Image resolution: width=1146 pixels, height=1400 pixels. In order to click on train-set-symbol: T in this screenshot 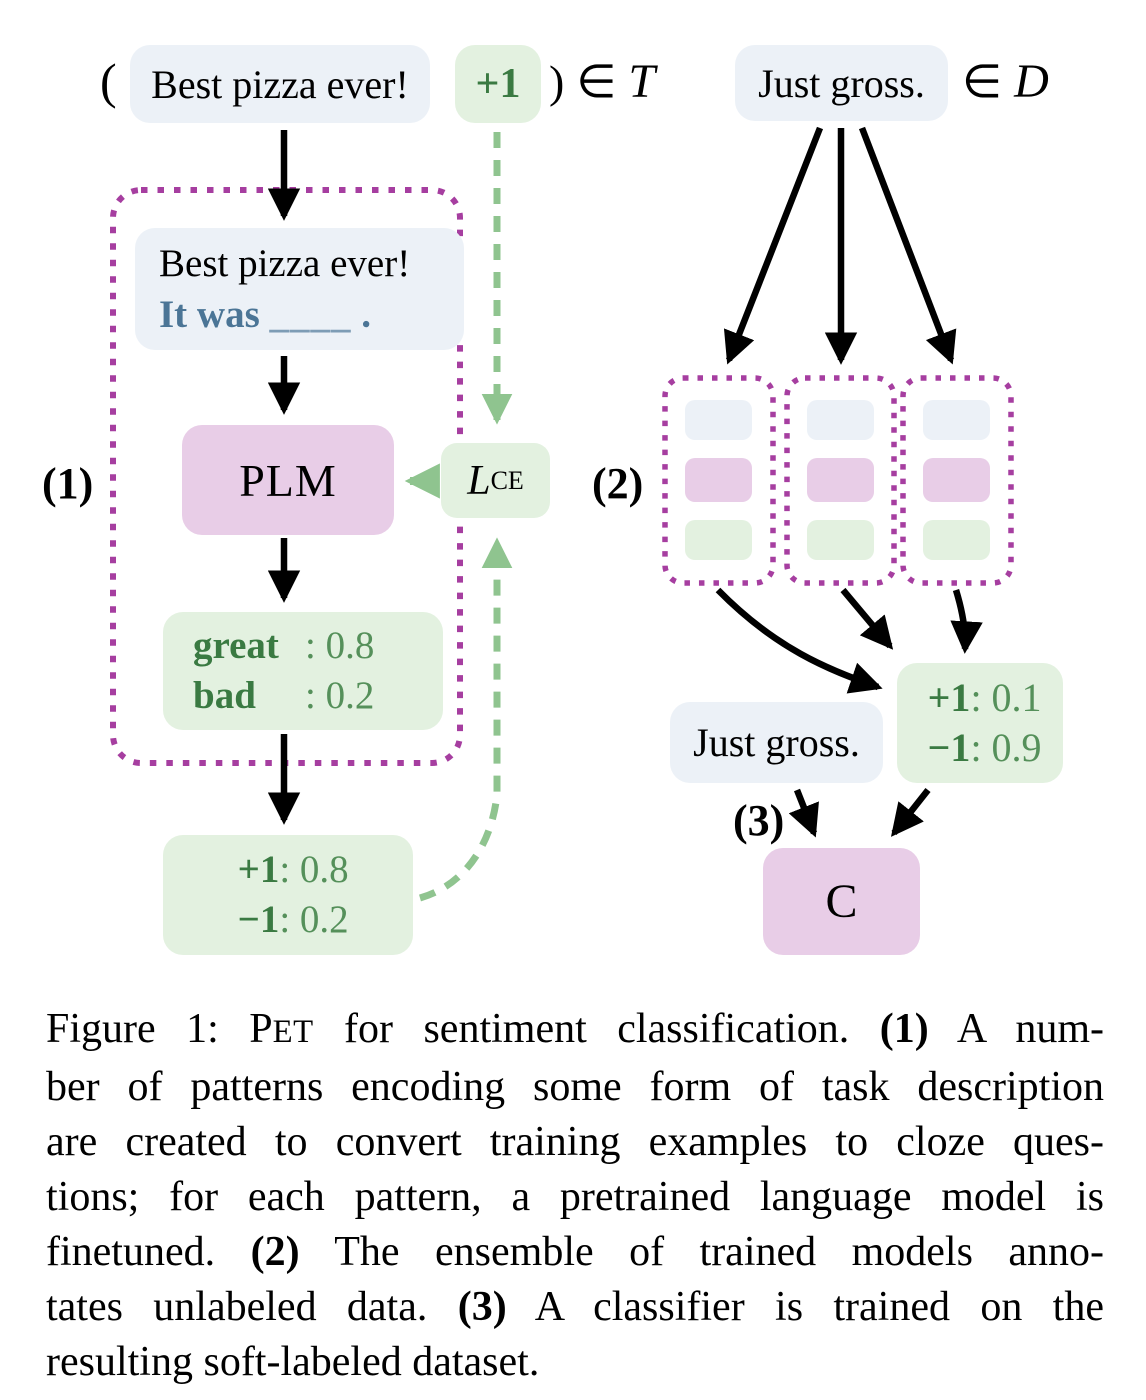, I will do `click(642, 81)`.